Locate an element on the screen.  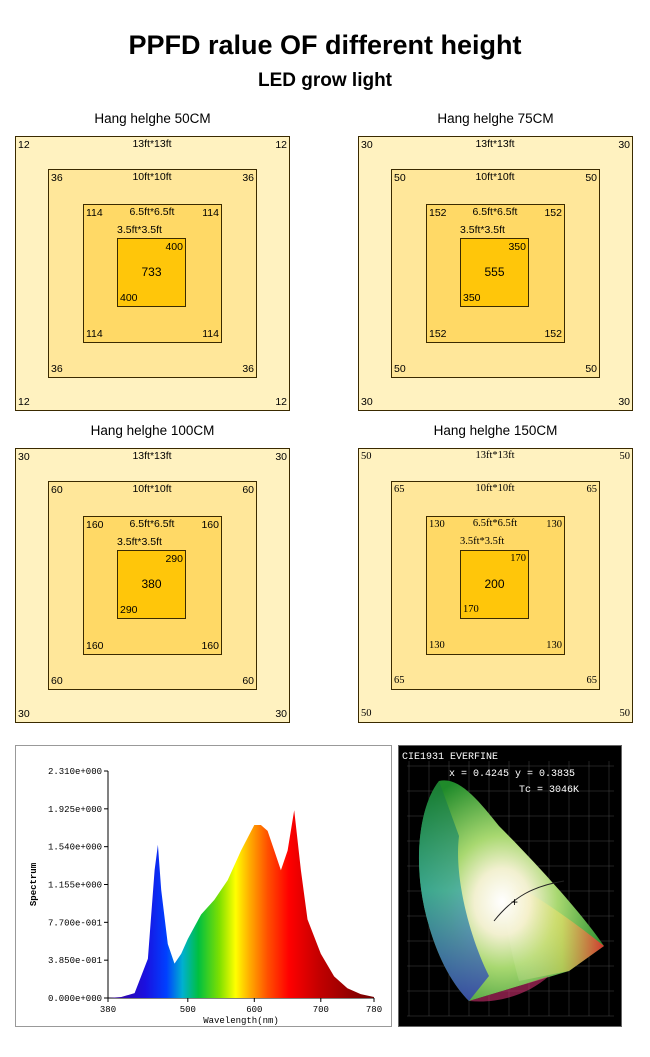
x-tick-label: 600 is located at coordinates (254, 1010).